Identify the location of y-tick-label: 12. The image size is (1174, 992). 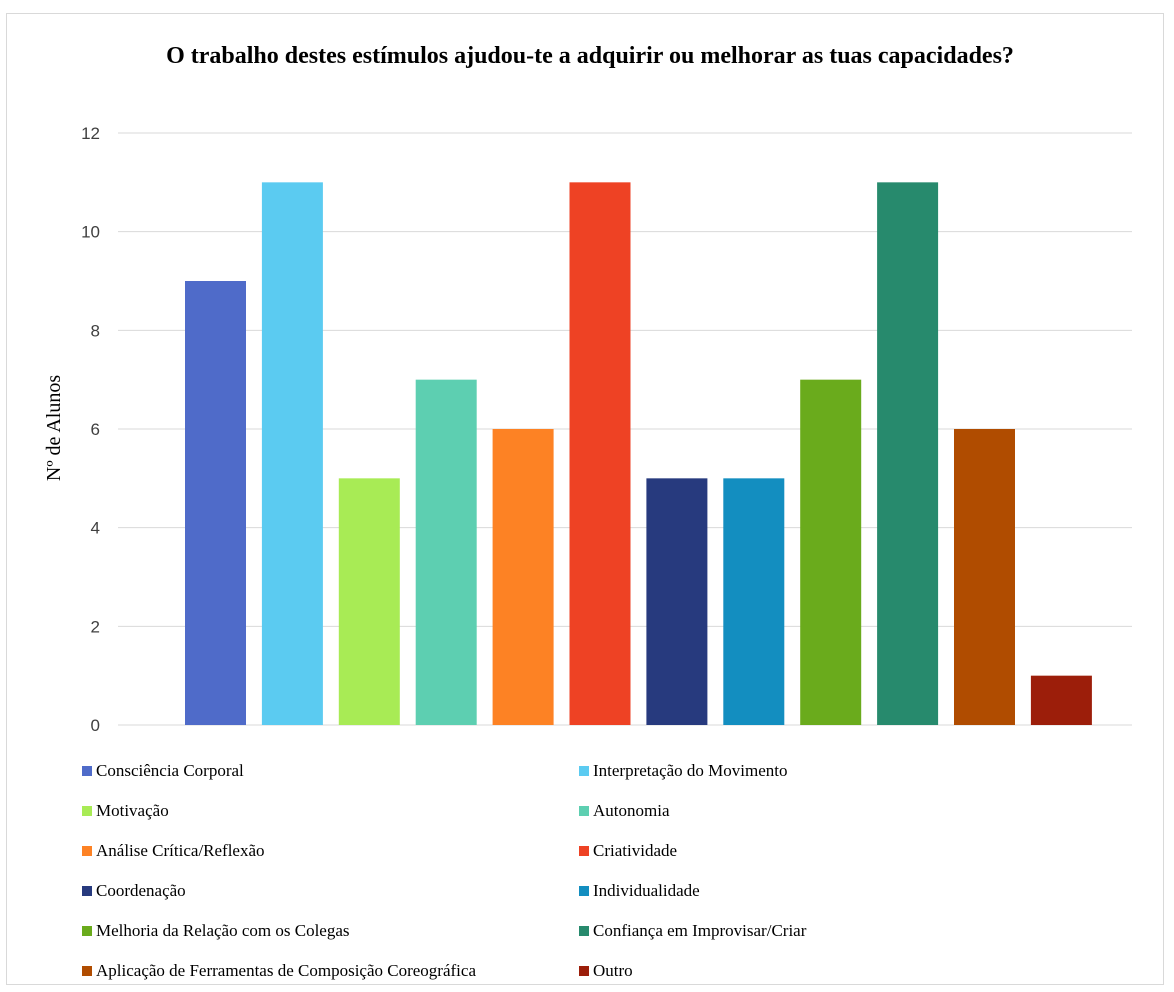
(90, 133).